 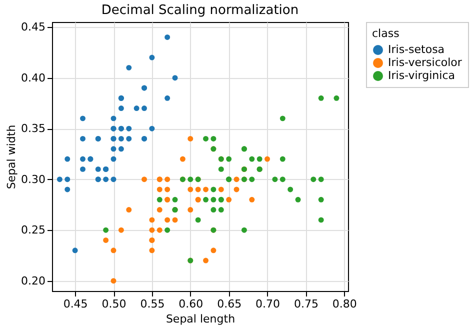 I want to click on y-tick-label: 0.20, so click(x=33, y=281).